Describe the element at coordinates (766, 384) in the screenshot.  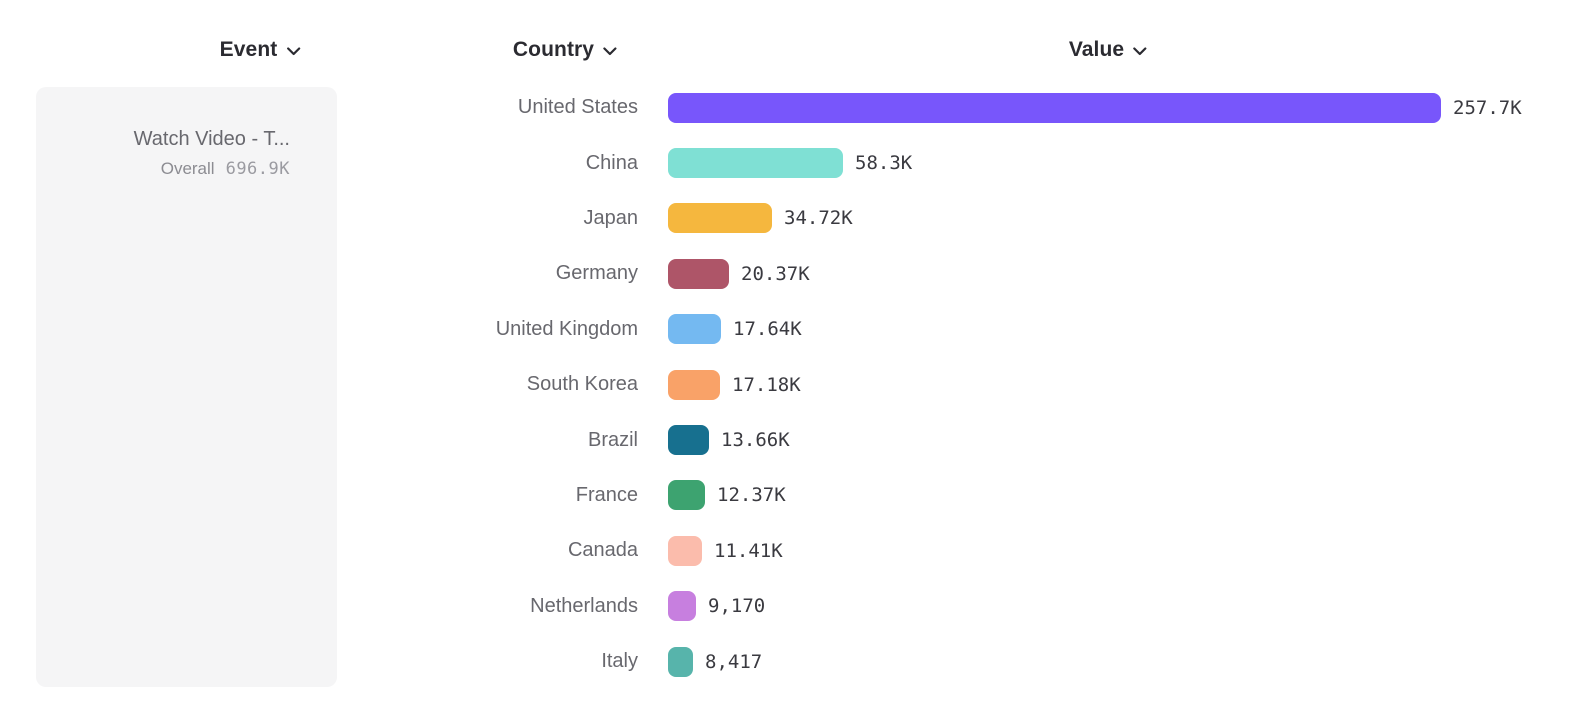
I see `bar-value-label: 17.18K` at that location.